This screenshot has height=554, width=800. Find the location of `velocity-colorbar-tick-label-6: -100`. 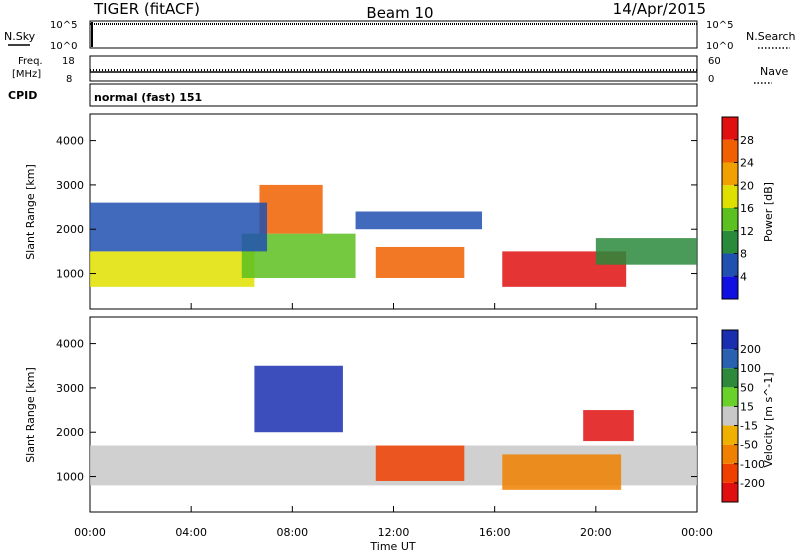

velocity-colorbar-tick-label-6: -100 is located at coordinates (752, 464).